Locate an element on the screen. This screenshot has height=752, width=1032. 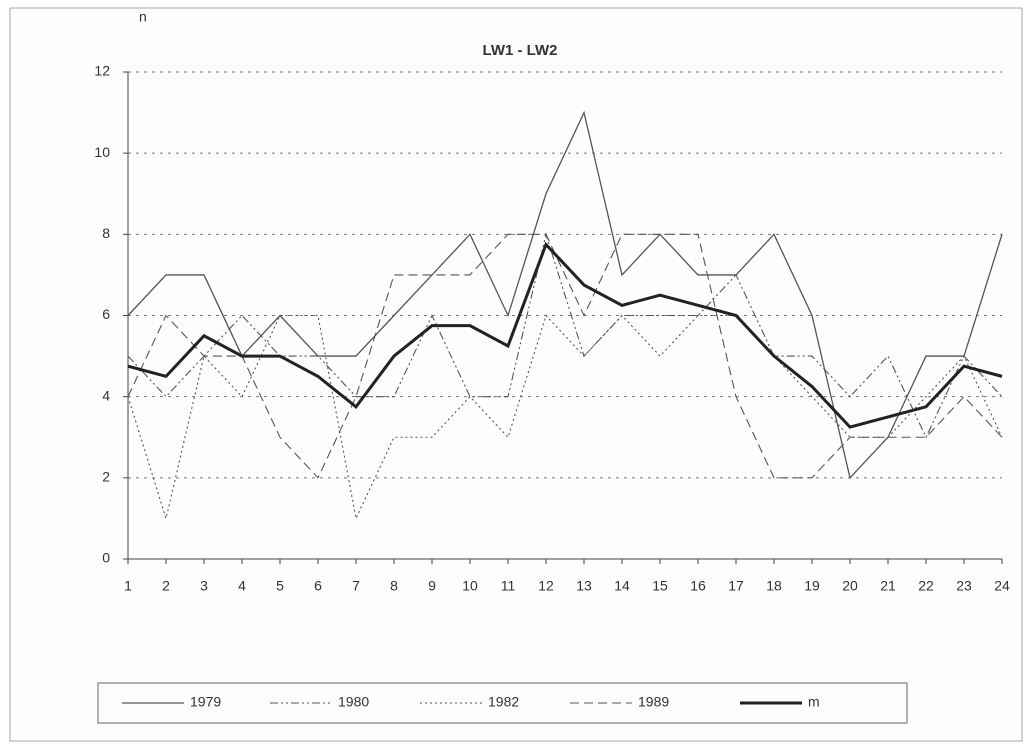
x-tick-label: 20 is located at coordinates (850, 586).